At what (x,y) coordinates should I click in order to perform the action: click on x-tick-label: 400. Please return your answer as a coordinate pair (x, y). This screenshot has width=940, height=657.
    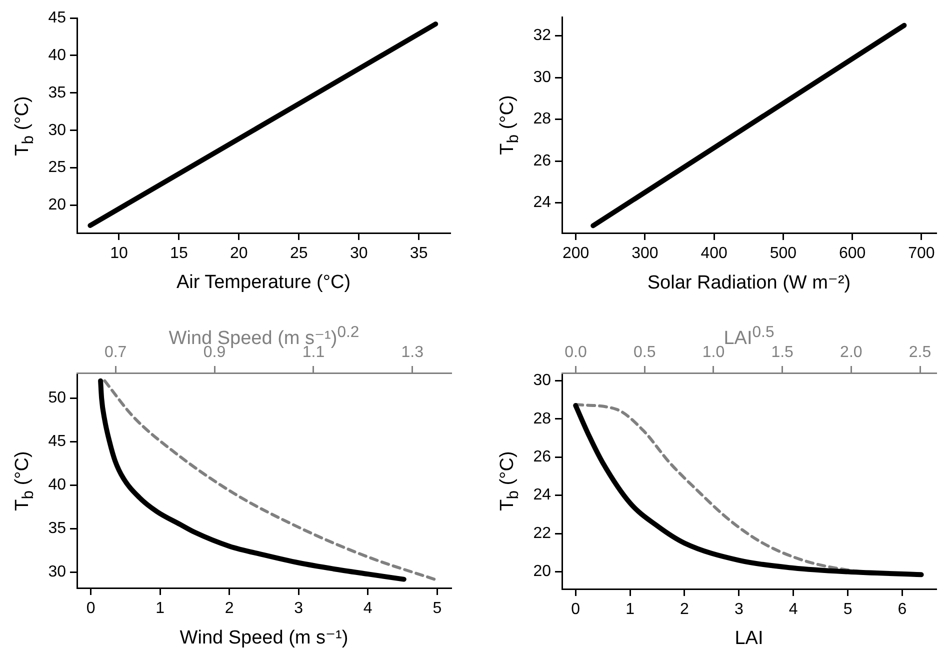
    Looking at the image, I should click on (714, 253).